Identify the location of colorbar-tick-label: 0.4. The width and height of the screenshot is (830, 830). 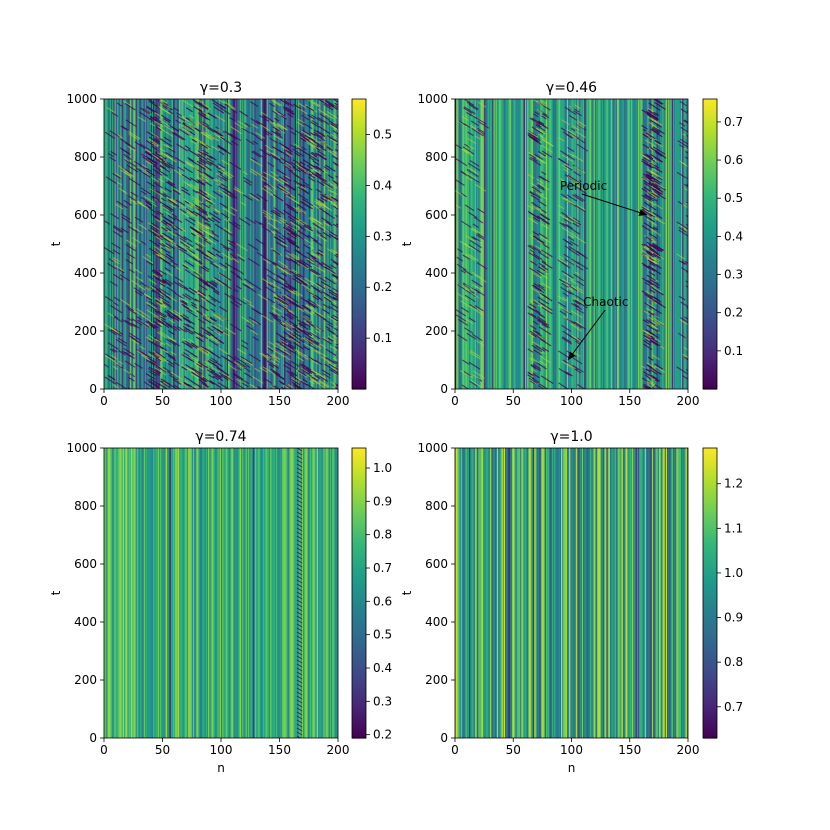
(733, 236).